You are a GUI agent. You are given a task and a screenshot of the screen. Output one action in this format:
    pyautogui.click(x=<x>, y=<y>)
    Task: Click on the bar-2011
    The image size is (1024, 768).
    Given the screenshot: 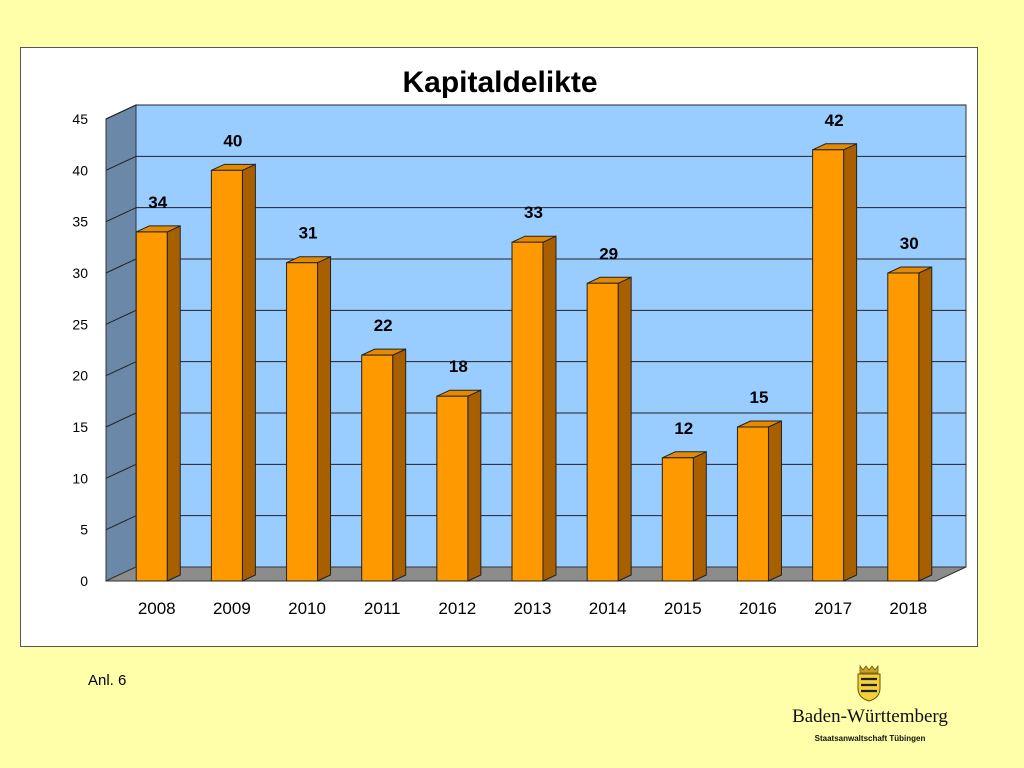 What is the action you would take?
    pyautogui.click(x=384, y=465)
    